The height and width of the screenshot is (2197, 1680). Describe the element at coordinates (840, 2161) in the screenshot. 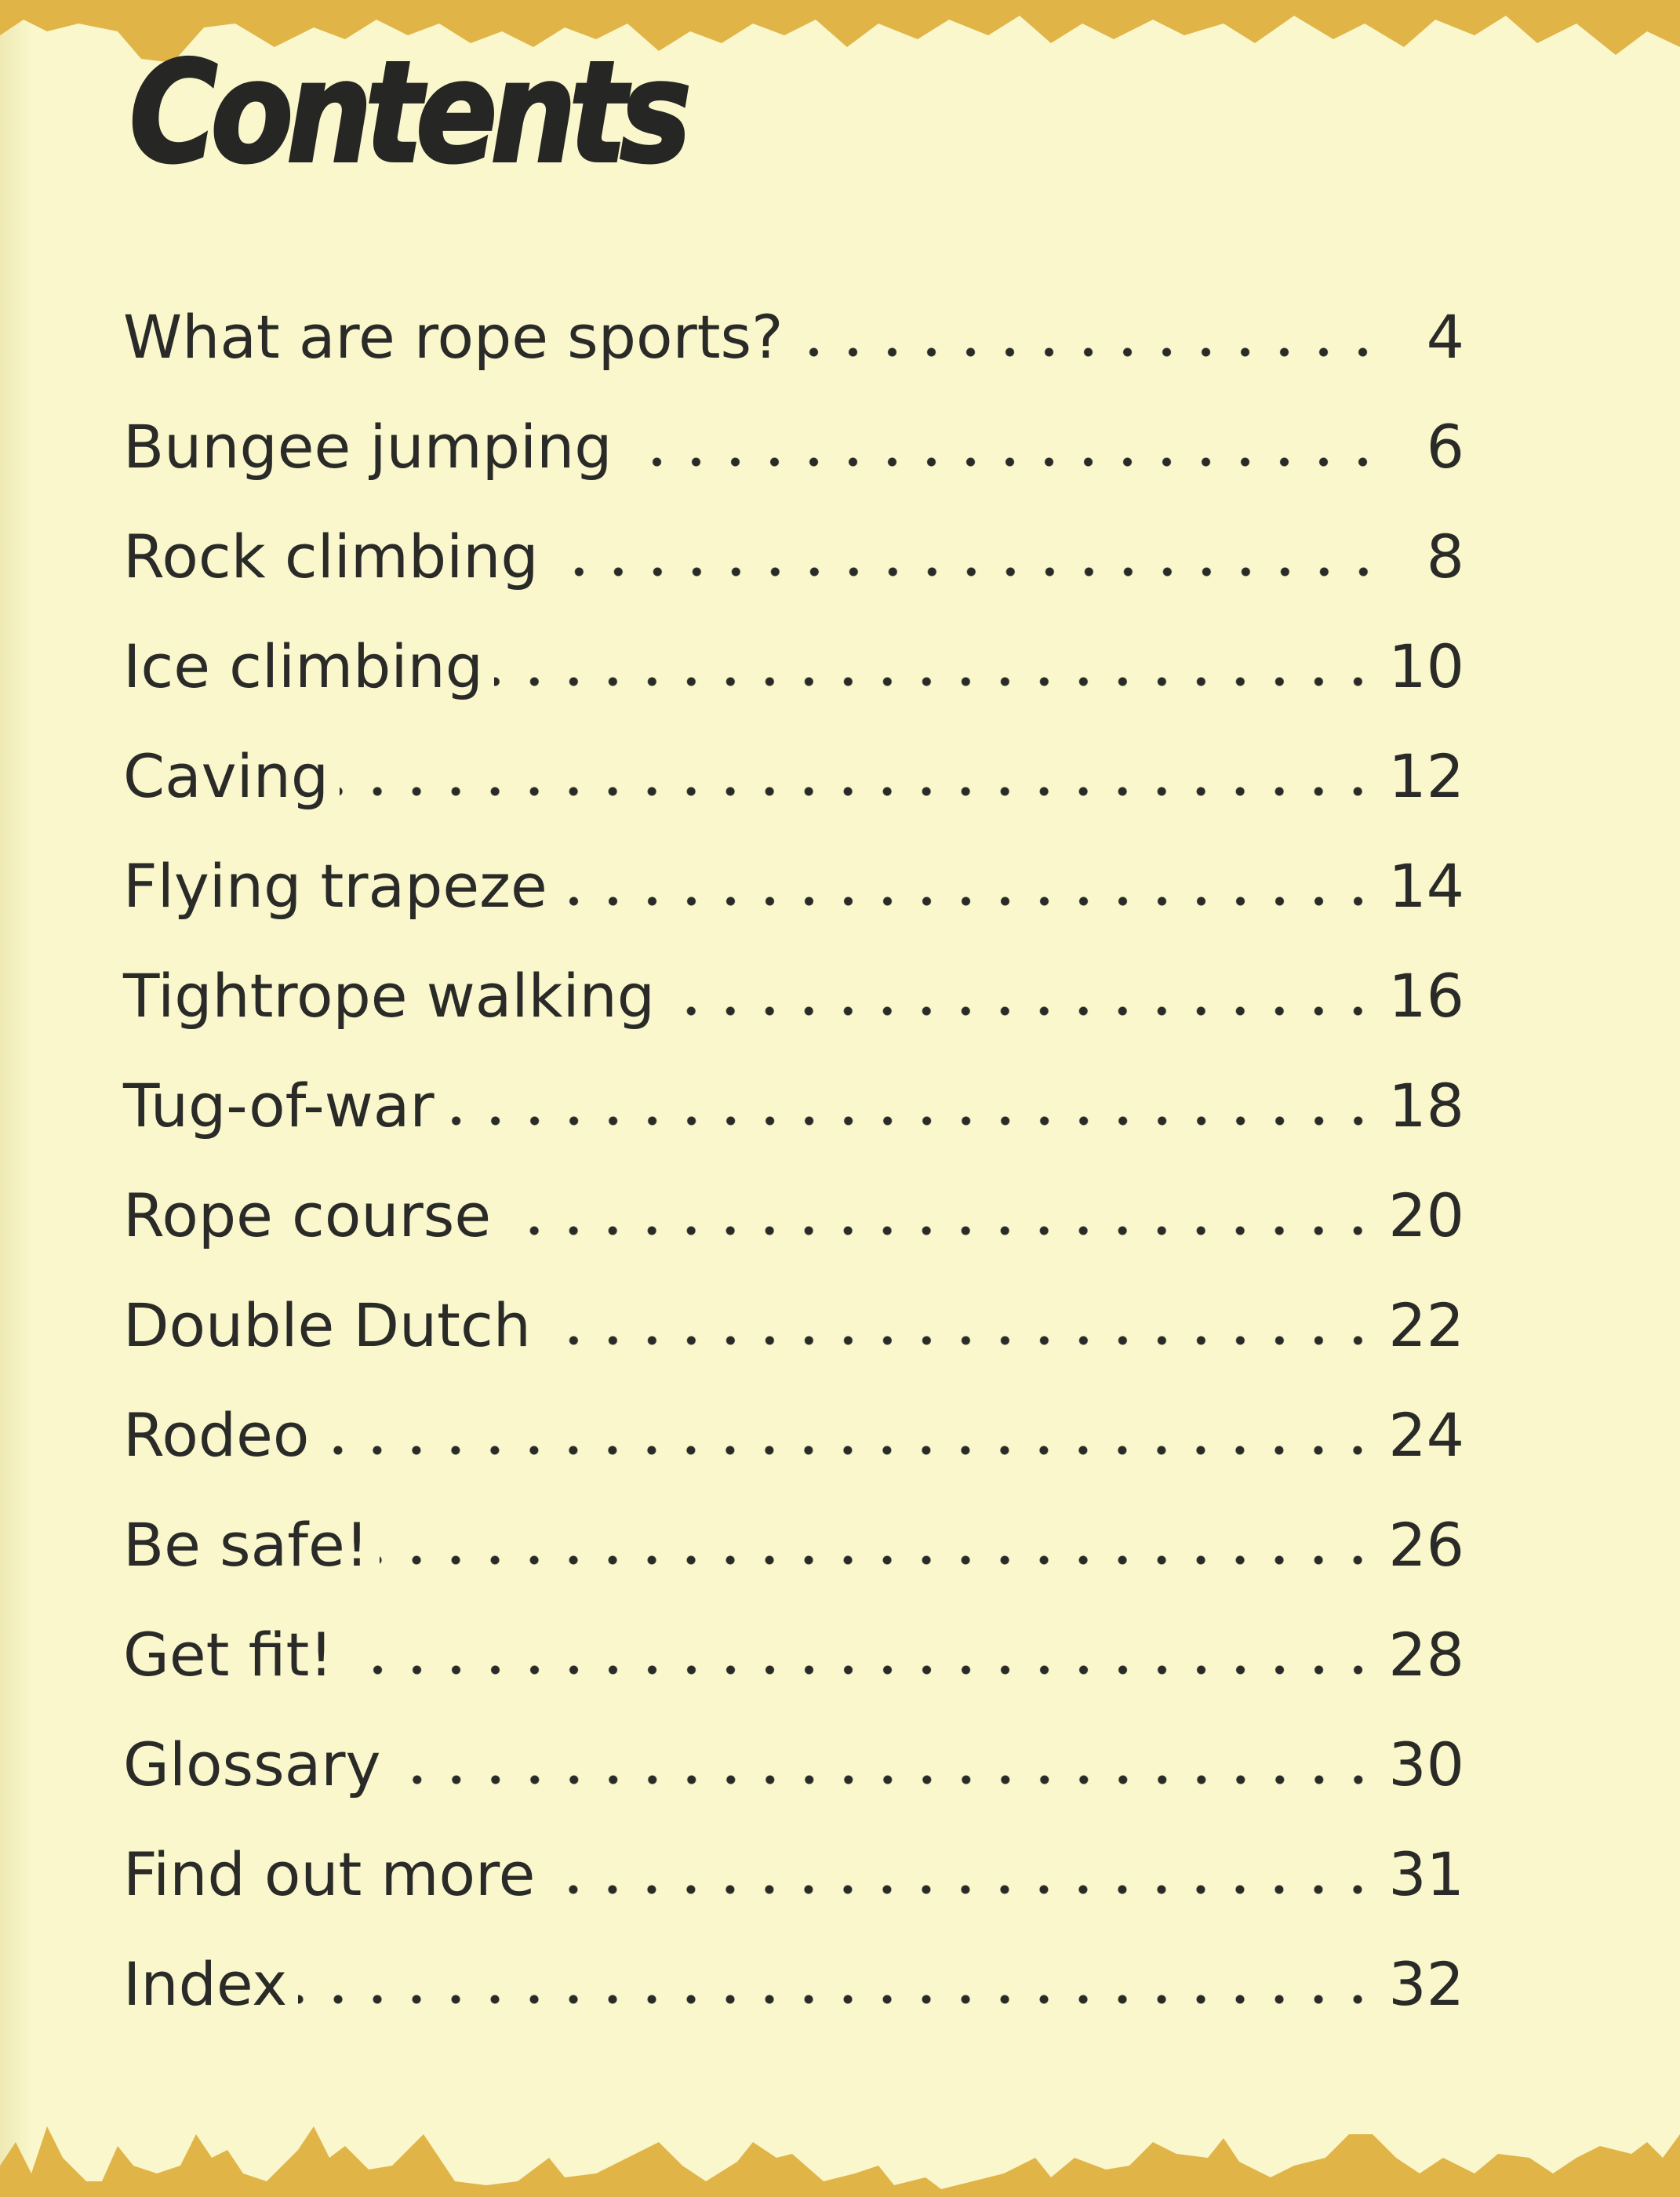

I see `painted-bottom-border` at that location.